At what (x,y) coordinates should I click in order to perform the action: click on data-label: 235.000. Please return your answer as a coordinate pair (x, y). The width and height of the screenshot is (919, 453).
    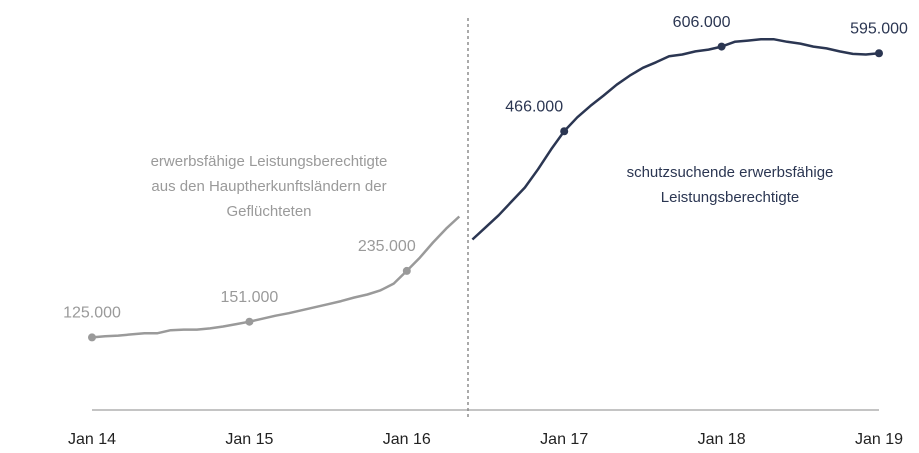
    Looking at the image, I should click on (387, 246).